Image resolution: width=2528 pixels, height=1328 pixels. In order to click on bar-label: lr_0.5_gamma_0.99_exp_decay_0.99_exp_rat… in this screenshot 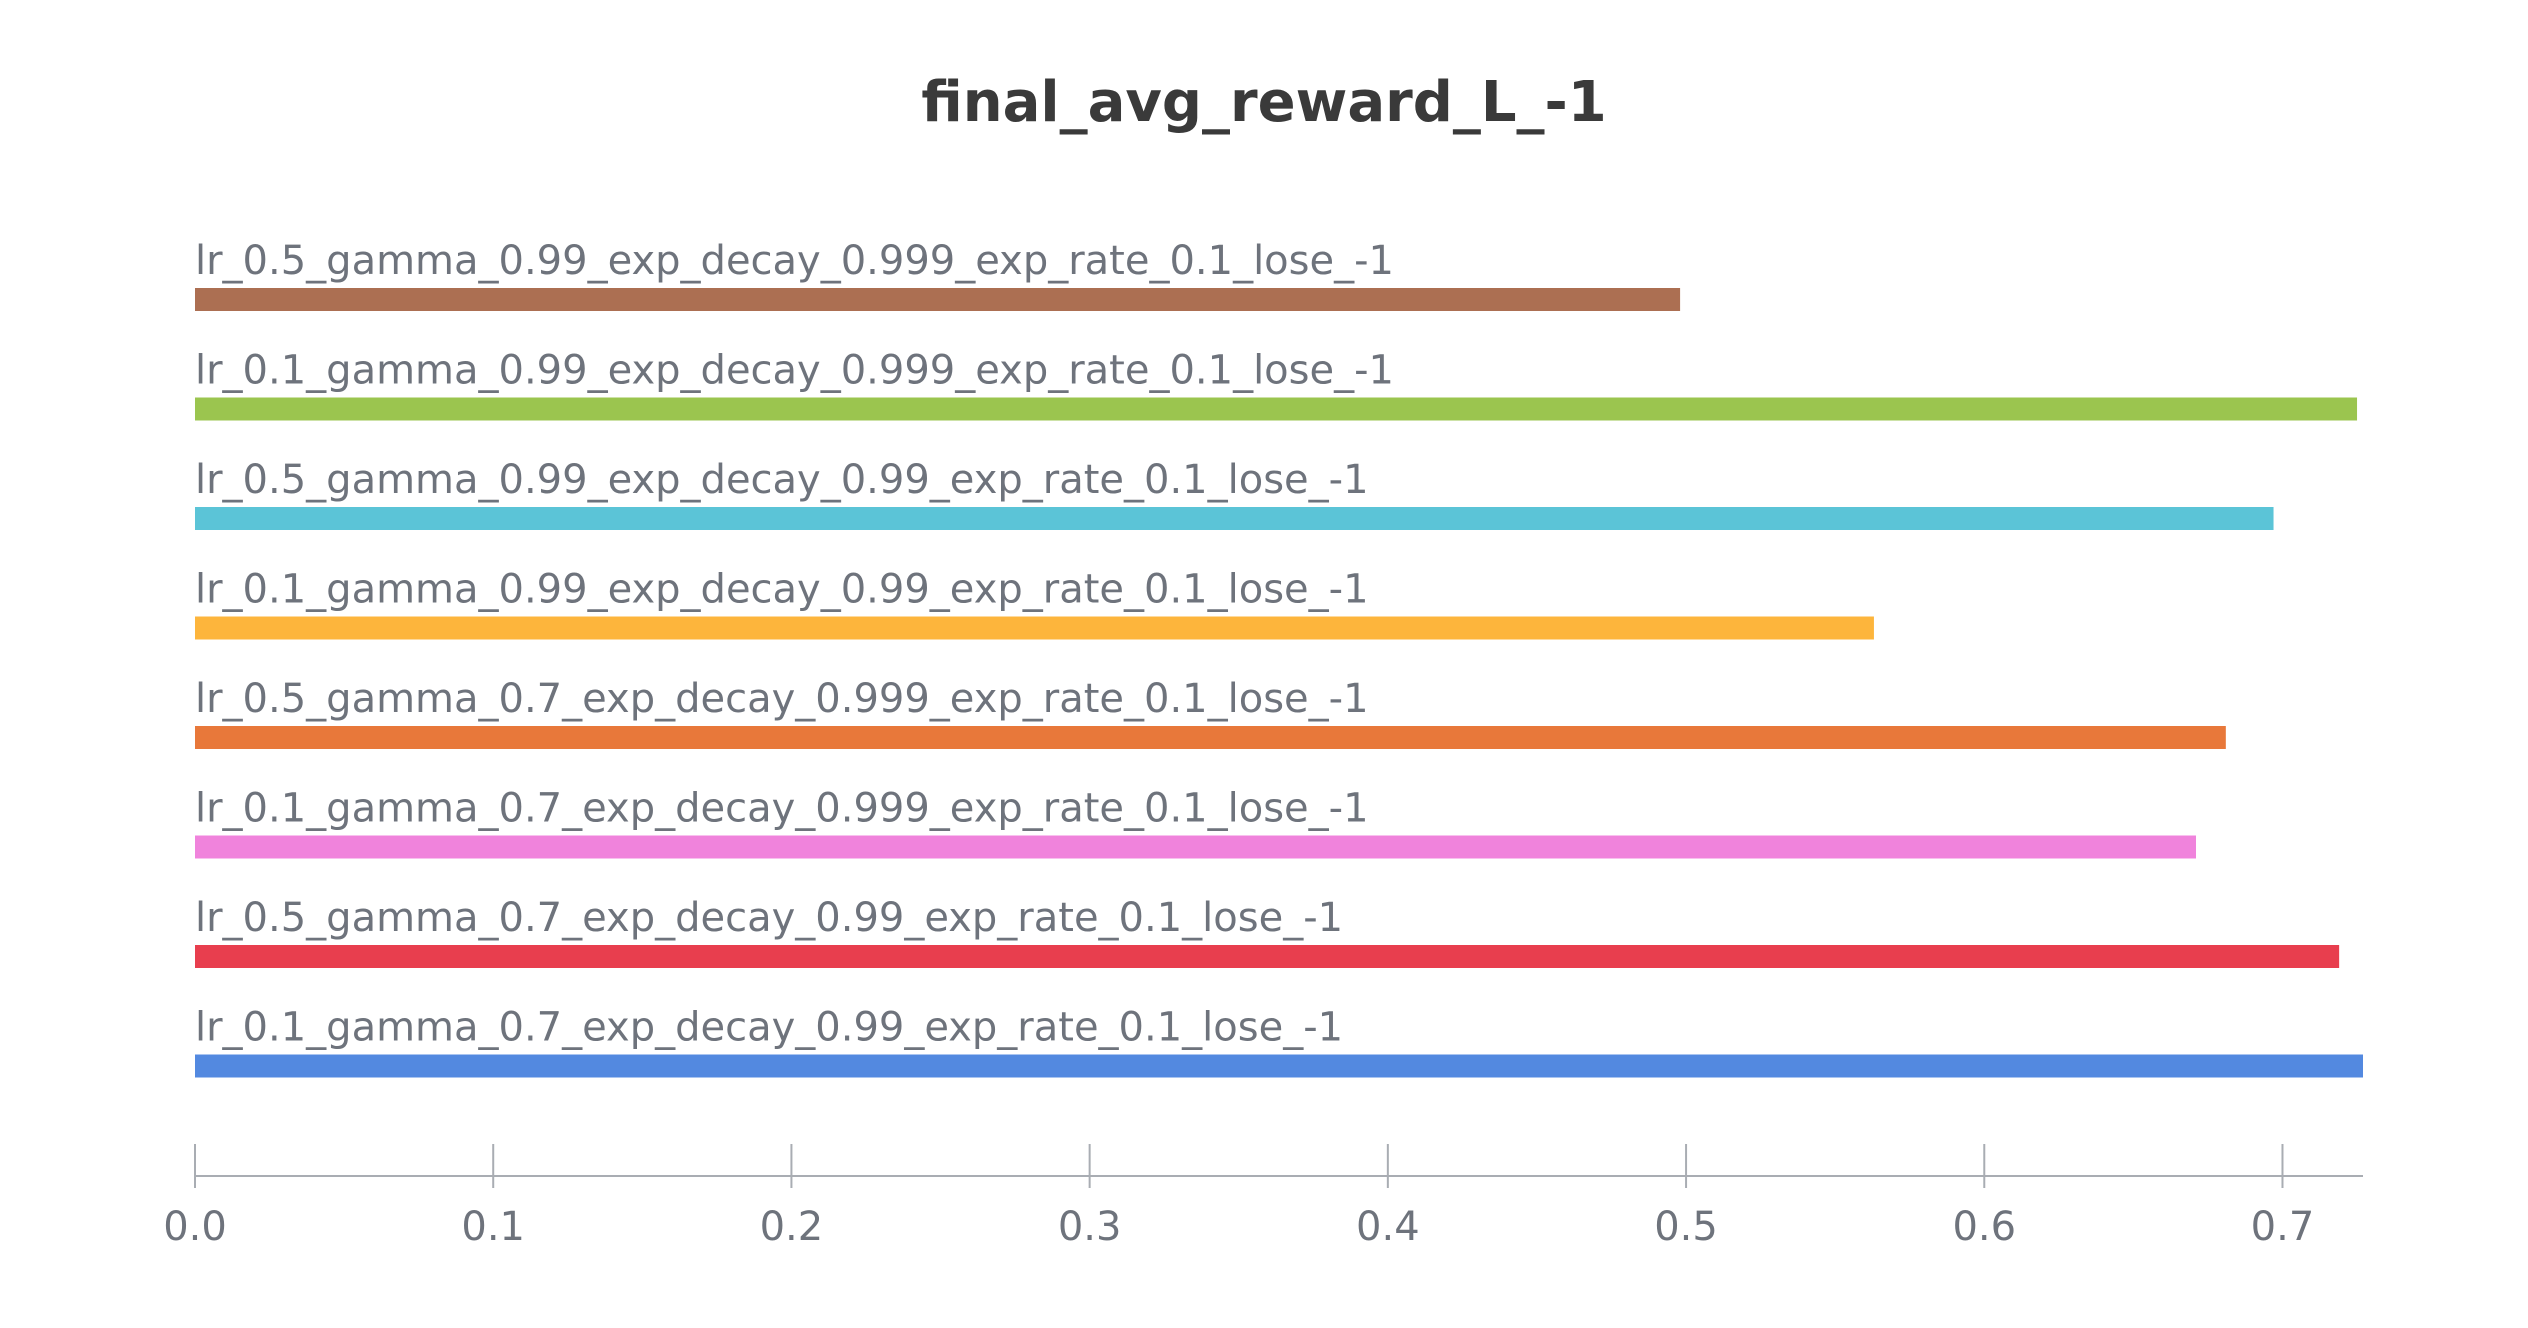, I will do `click(782, 480)`.